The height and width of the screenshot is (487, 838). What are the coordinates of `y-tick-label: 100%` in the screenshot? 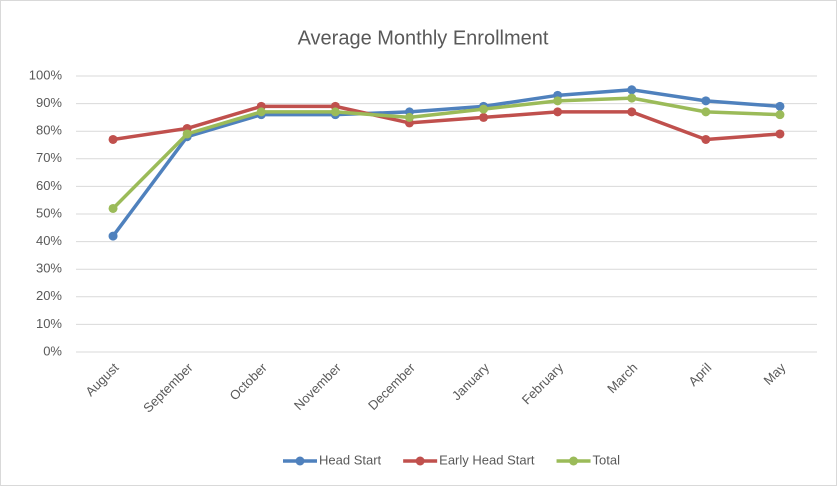 It's located at (46, 74).